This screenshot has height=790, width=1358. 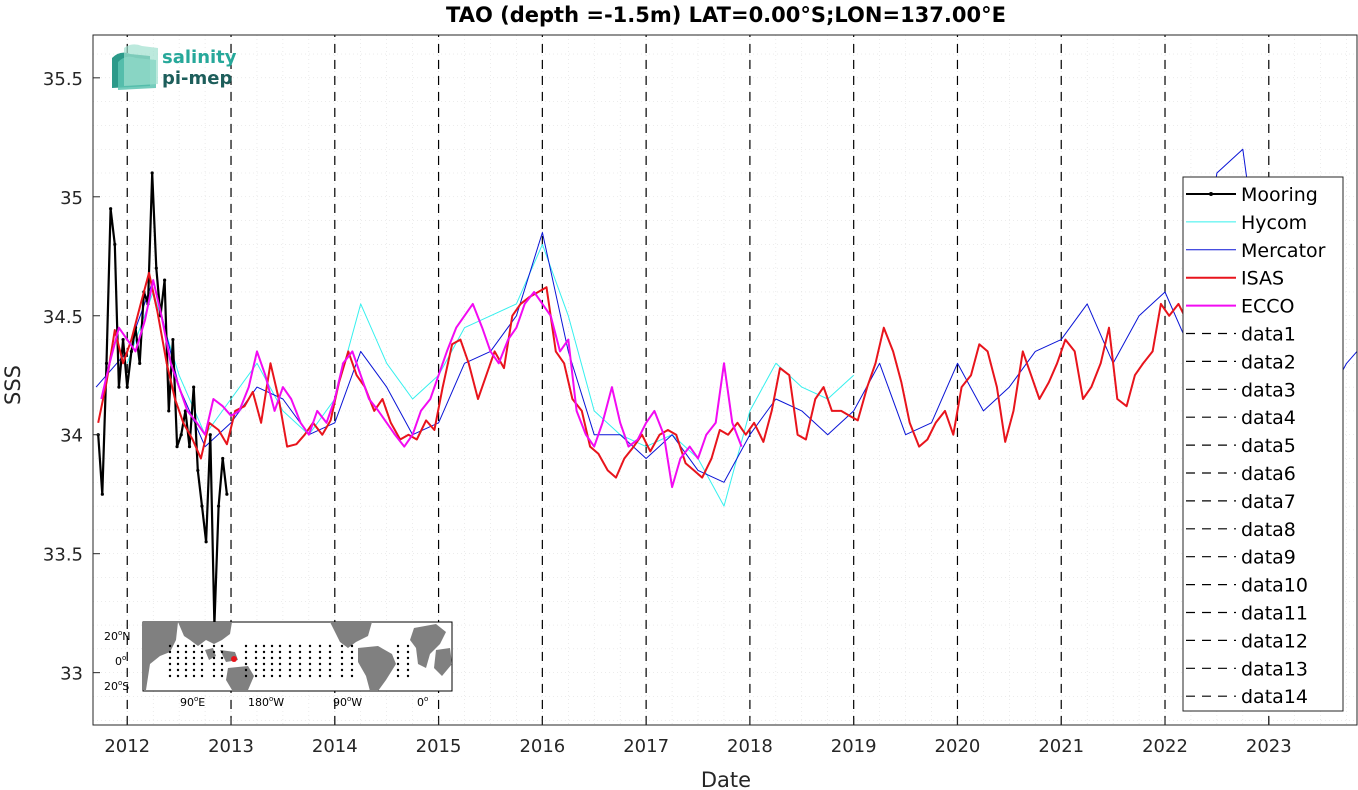 I want to click on legend-label-data1: data1, so click(x=1268, y=335).